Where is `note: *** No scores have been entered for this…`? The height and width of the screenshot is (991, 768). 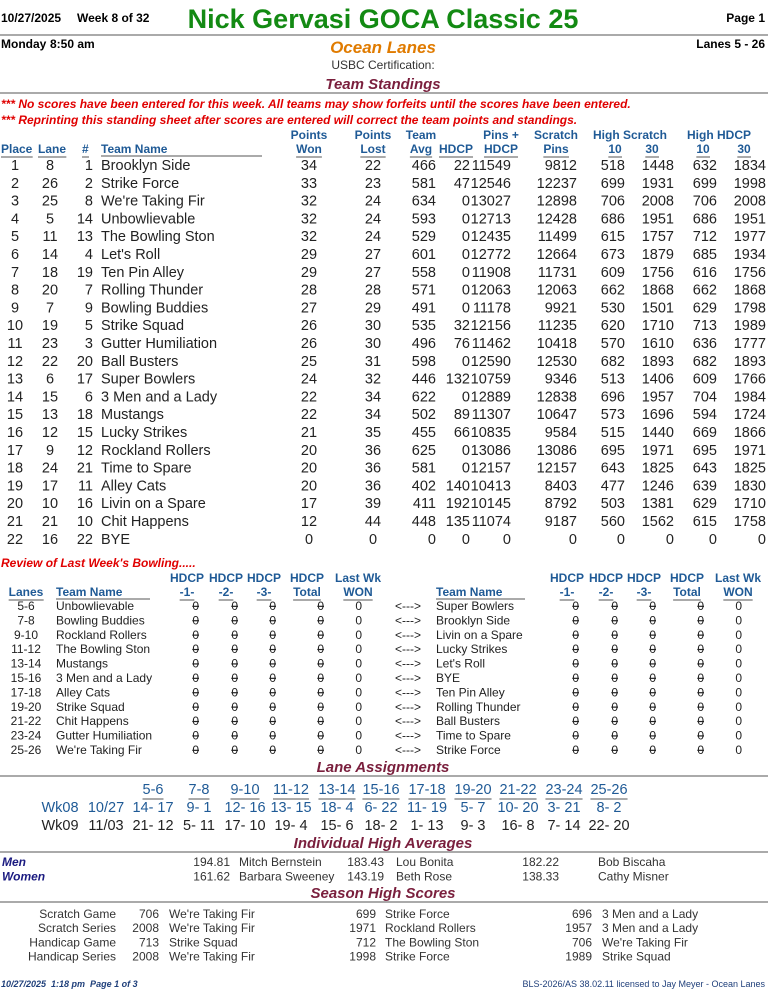 note: *** No scores have been entered for this… is located at coordinates (316, 104).